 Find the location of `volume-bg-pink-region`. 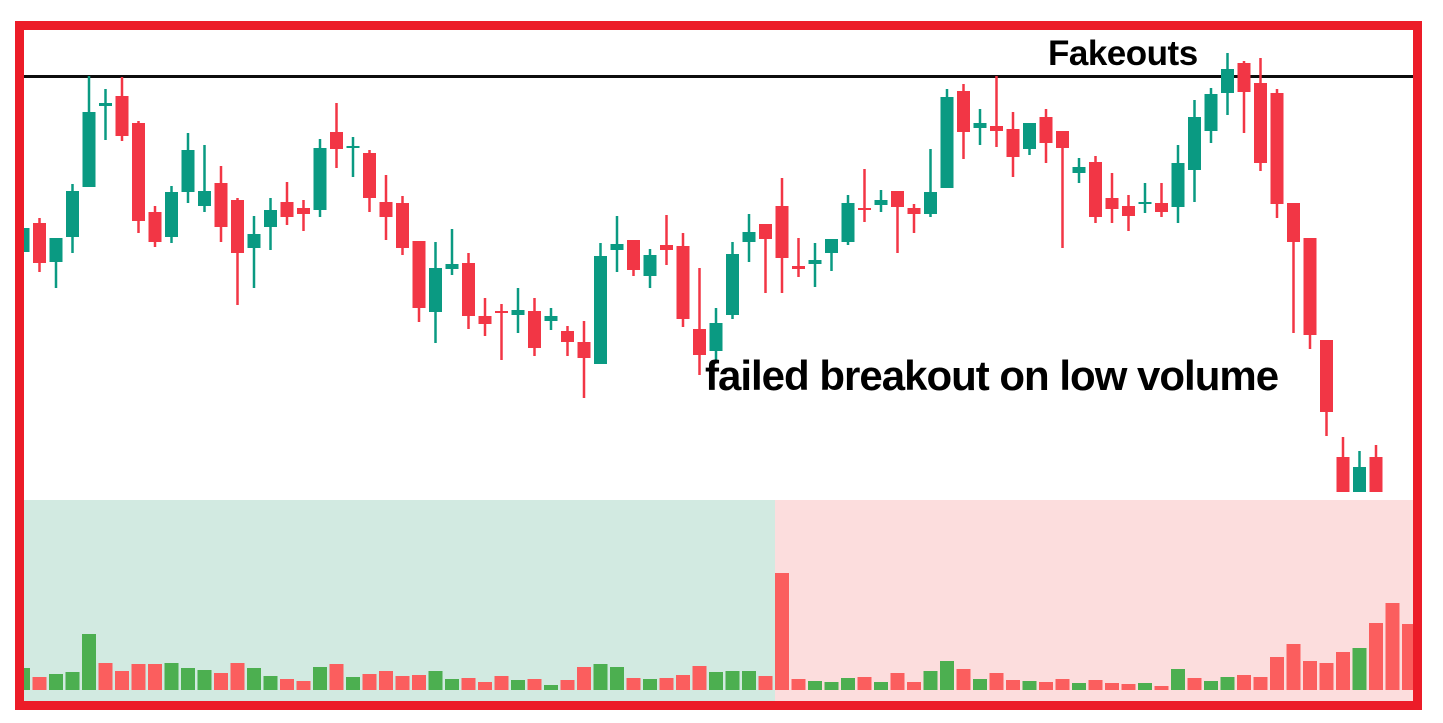

volume-bg-pink-region is located at coordinates (1094, 600).